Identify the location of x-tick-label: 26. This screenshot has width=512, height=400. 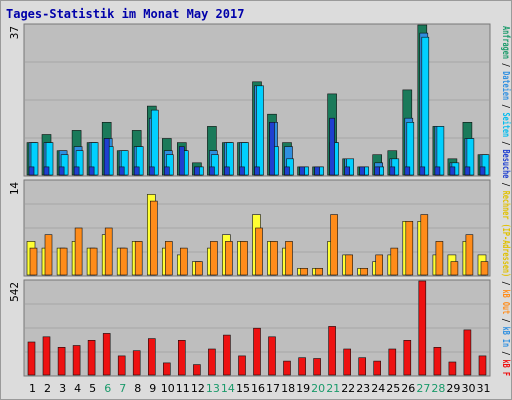
(408, 388).